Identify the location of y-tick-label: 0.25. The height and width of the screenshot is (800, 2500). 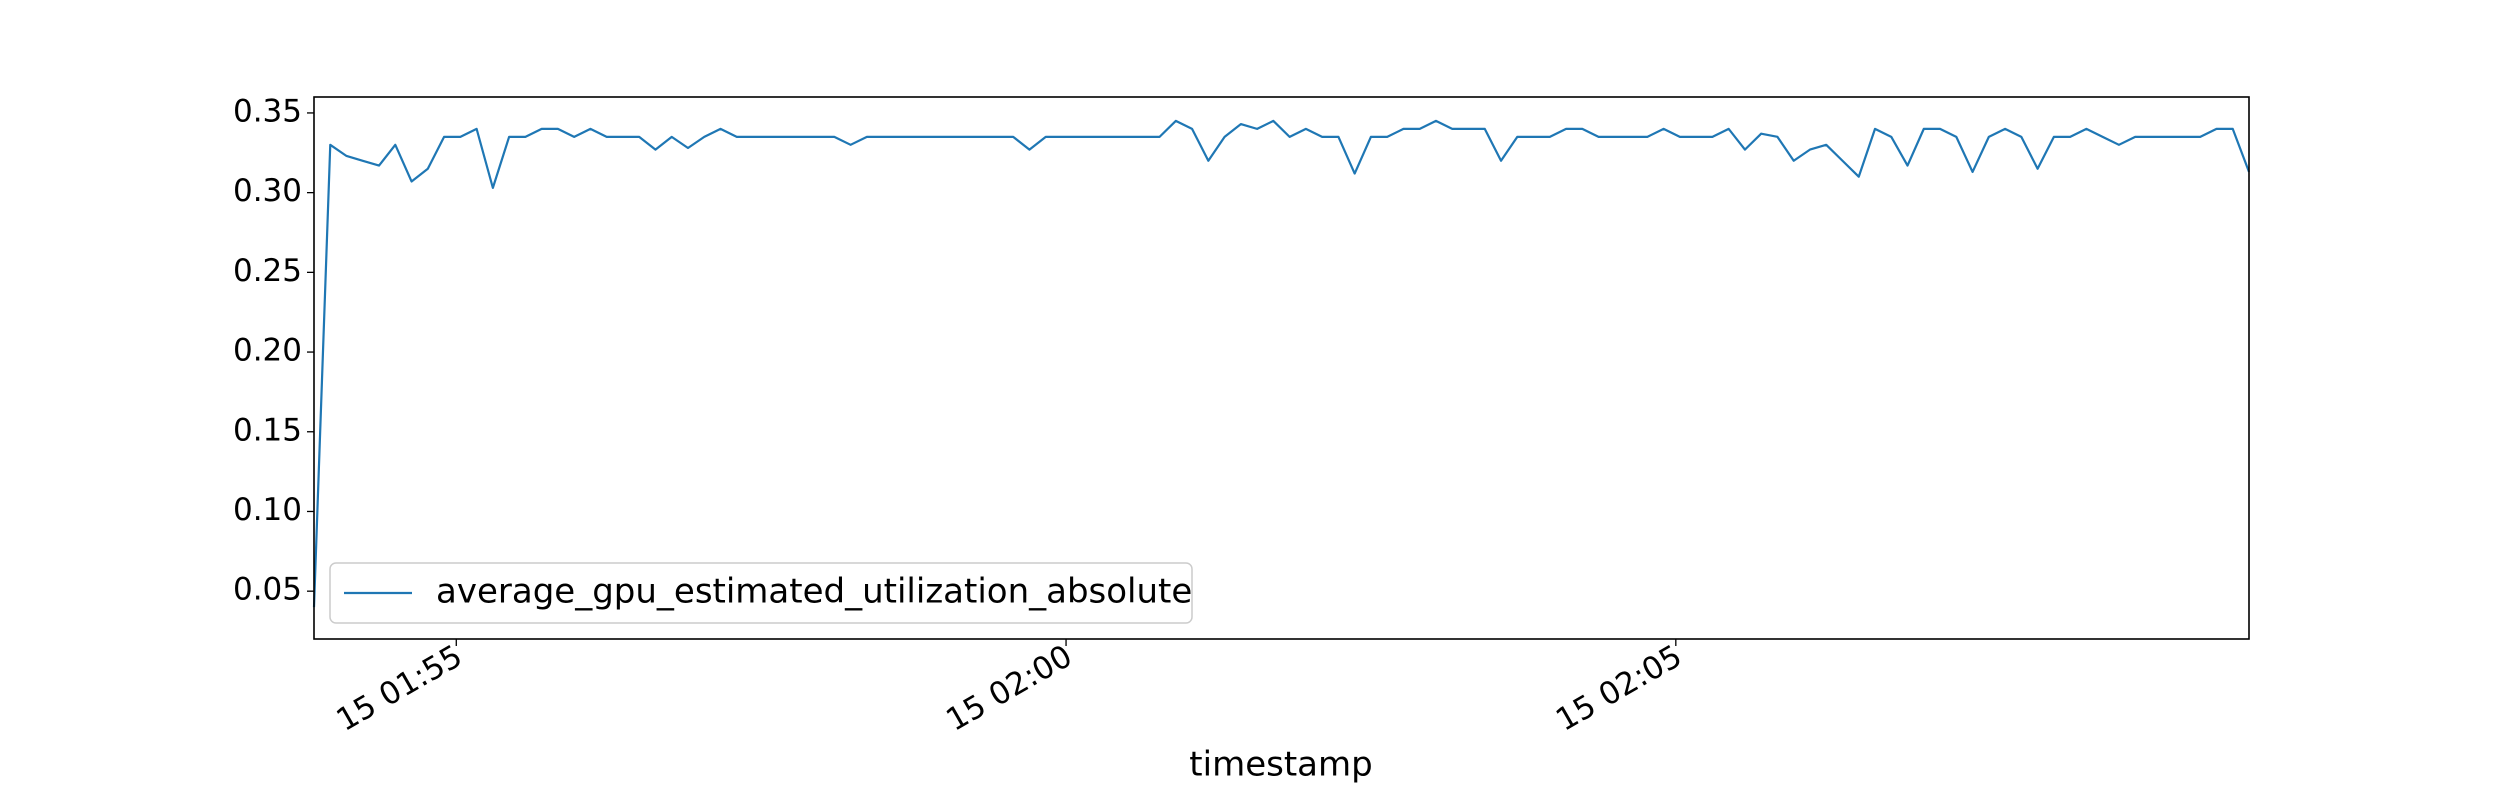
(267, 271).